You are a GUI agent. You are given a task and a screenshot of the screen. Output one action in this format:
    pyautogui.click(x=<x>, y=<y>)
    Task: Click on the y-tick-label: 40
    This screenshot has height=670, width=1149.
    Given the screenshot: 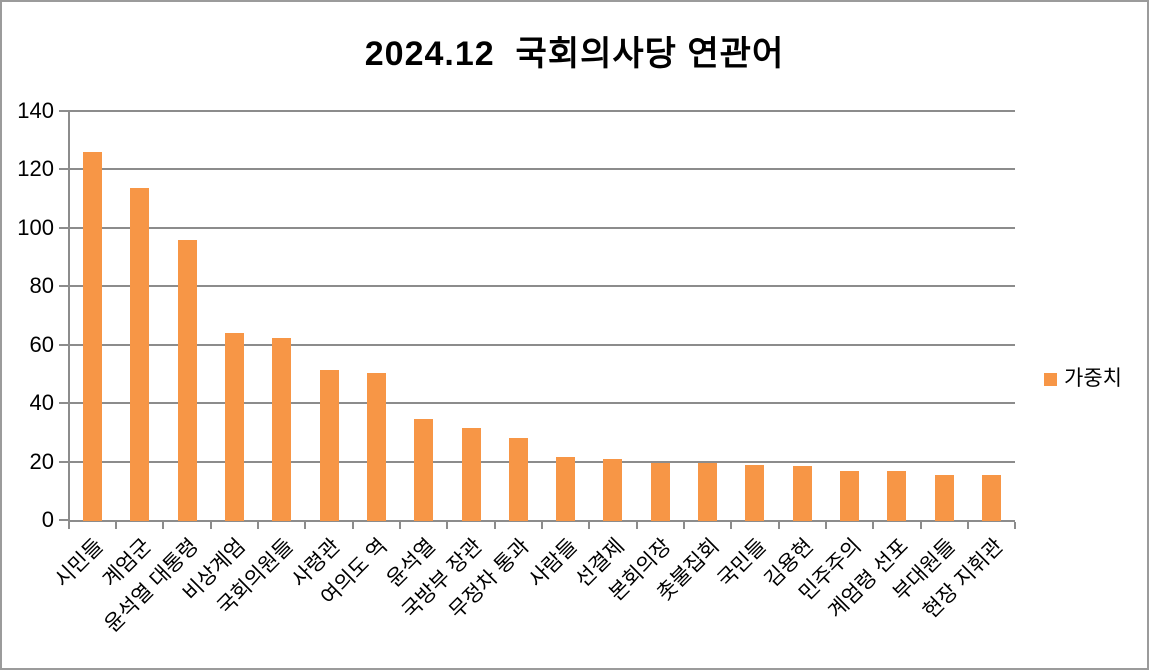 What is the action you would take?
    pyautogui.click(x=41, y=403)
    